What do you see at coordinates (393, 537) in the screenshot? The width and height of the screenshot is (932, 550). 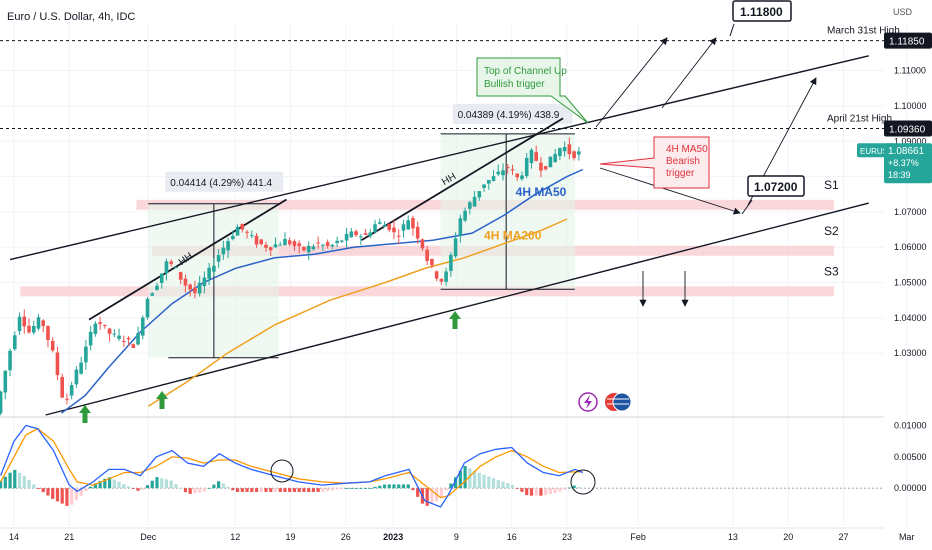 I see `time-tick-label: 2023` at bounding box center [393, 537].